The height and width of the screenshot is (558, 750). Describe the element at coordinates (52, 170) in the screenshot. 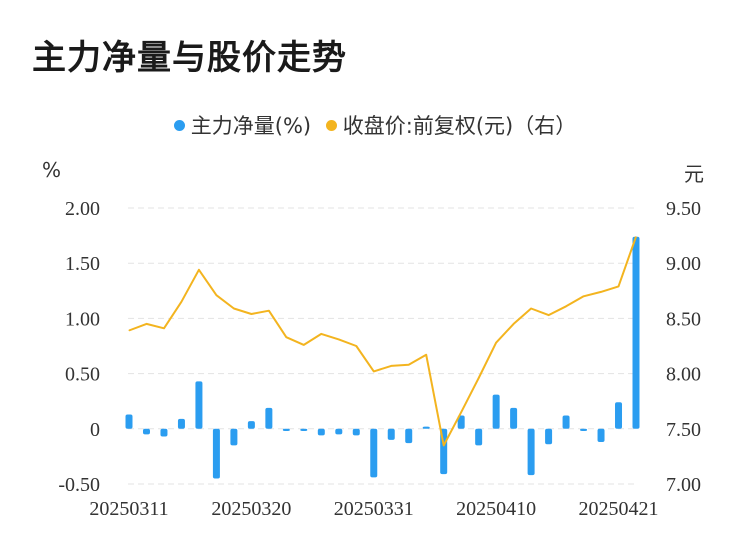

I see `left-axis-unit: %` at that location.